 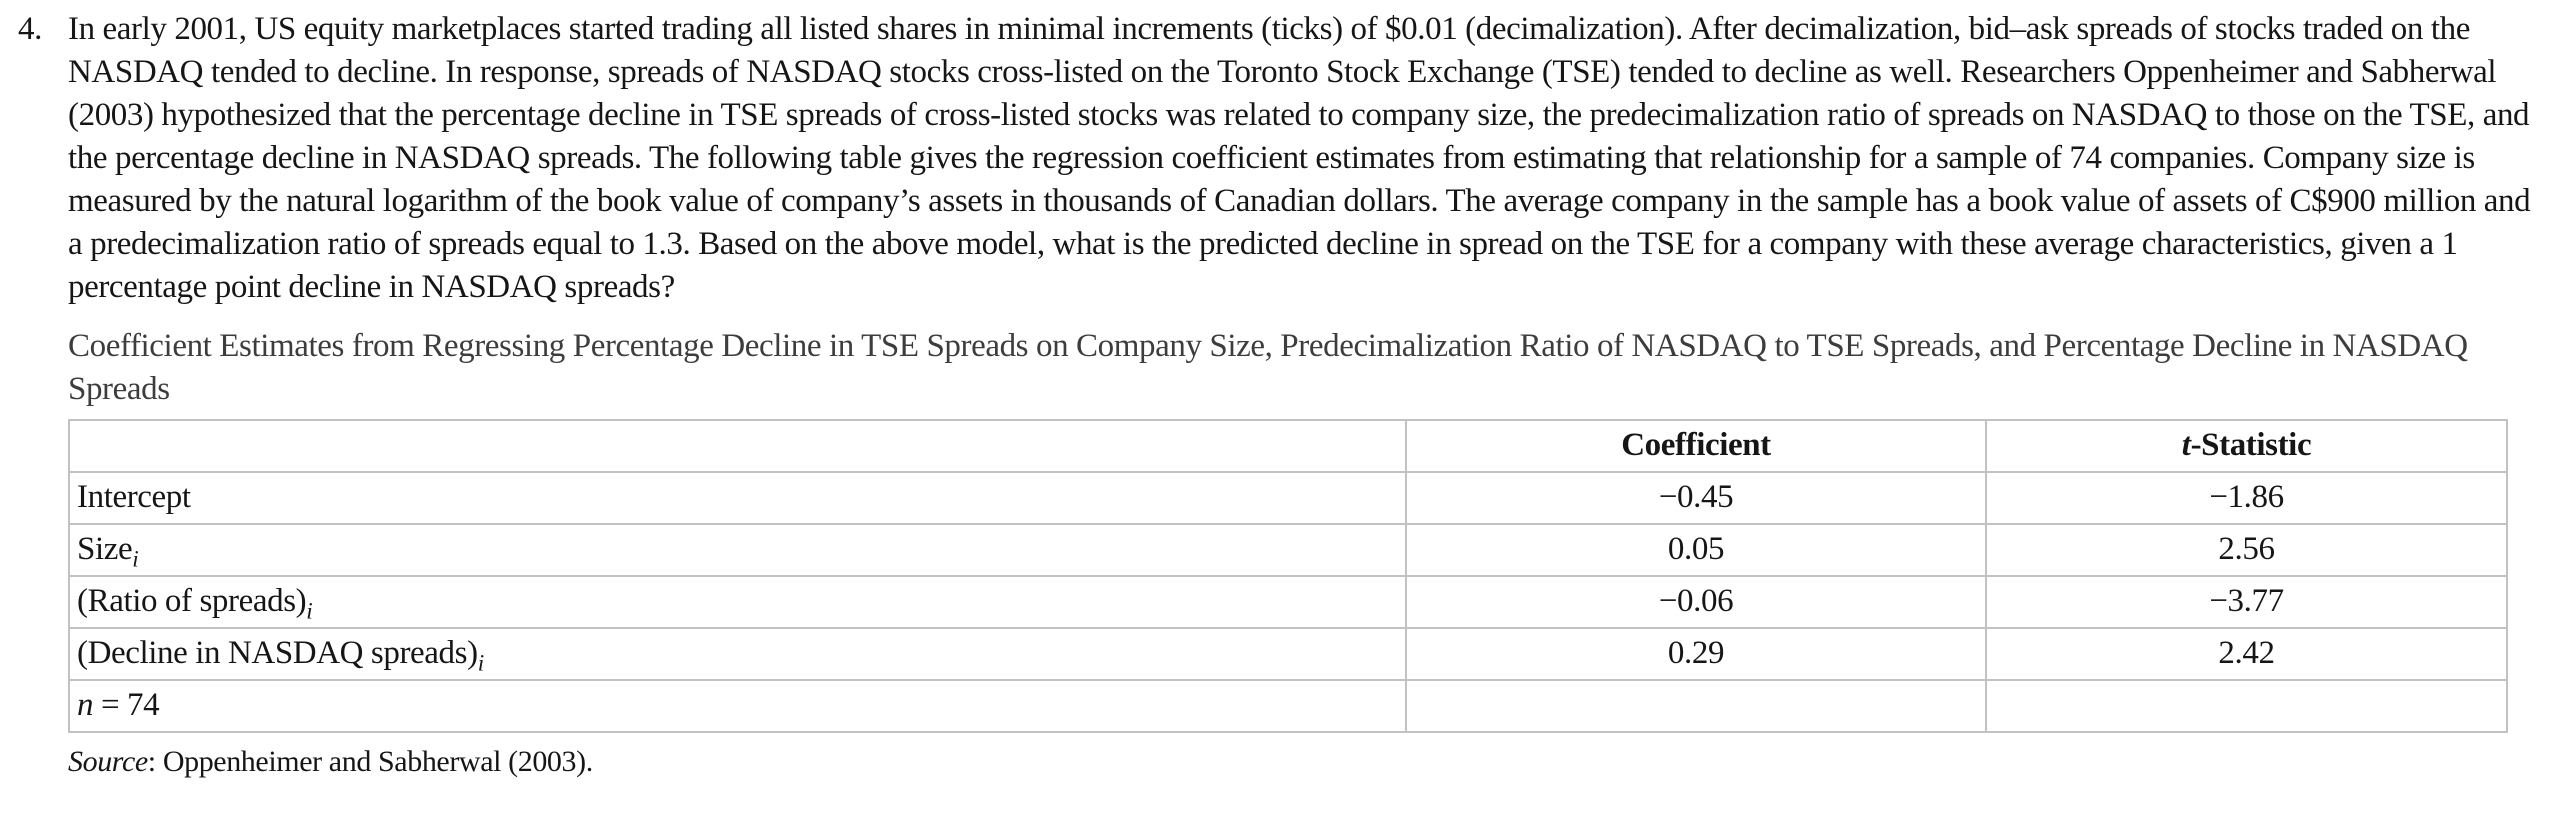 I want to click on row-label-cell: (Ratio of spreads)i, so click(x=737, y=602).